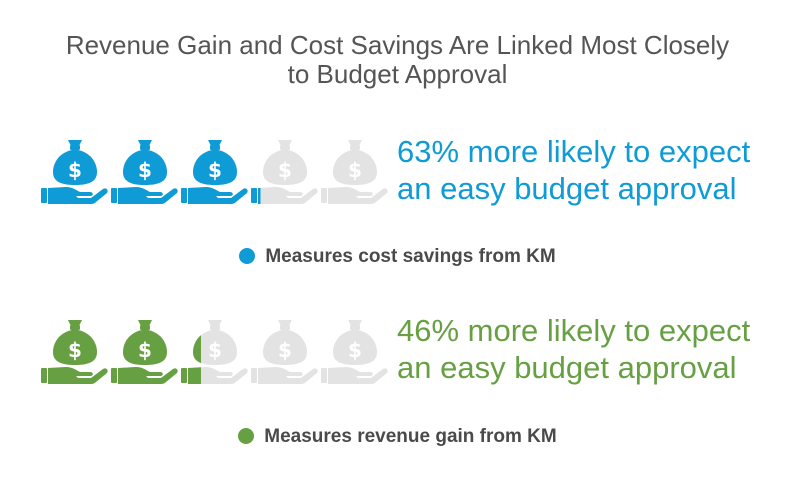 Image resolution: width=795 pixels, height=480 pixels. What do you see at coordinates (574, 330) in the screenshot?
I see `revenue-gain-statement-line-1: 46% more likely to expect` at bounding box center [574, 330].